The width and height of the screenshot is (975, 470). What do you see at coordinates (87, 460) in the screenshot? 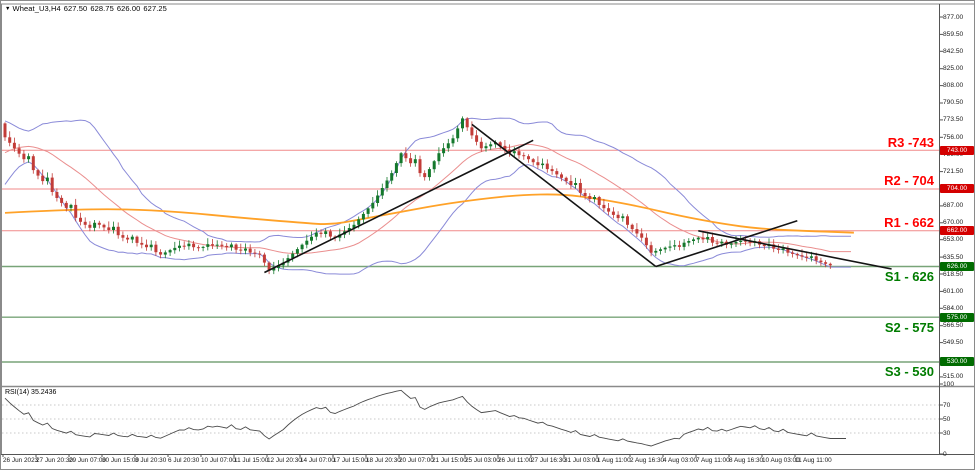
I see `date-axis-label: 29 Jun 07:00` at bounding box center [87, 460].